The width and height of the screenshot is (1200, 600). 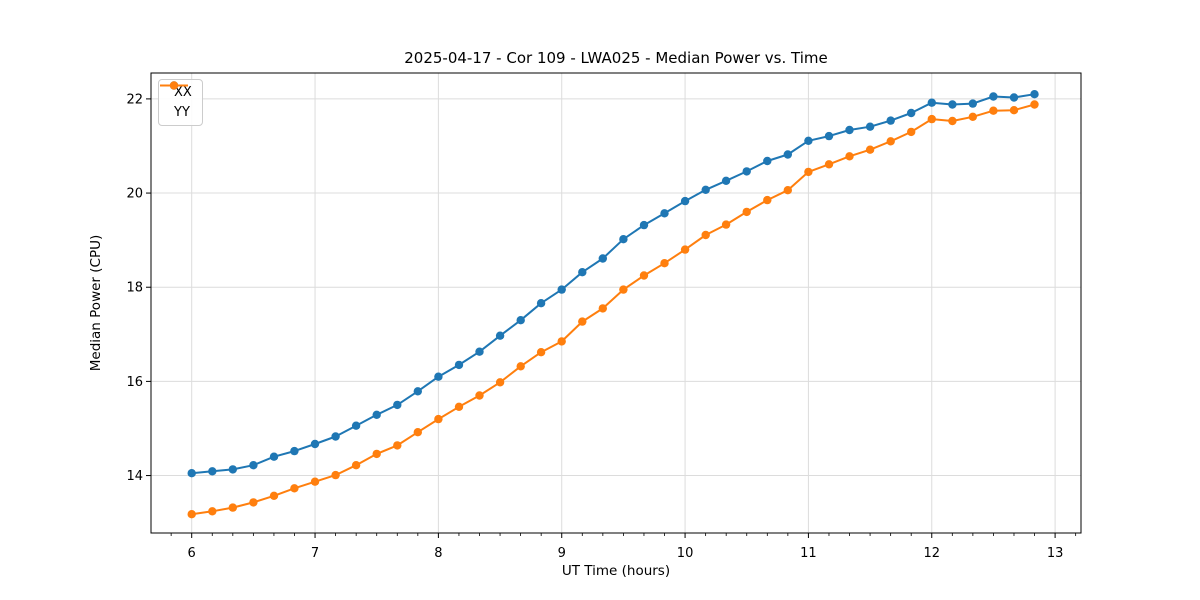 I want to click on x-tick-label: 10, so click(x=685, y=553).